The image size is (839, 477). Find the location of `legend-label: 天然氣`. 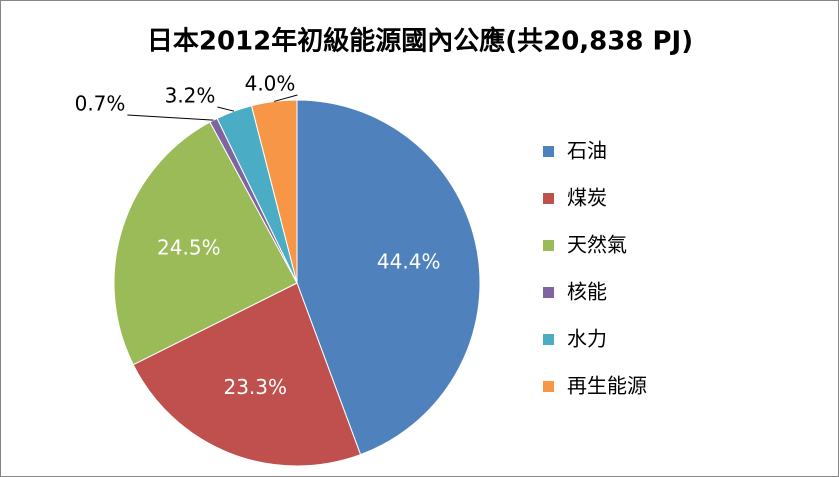

legend-label: 天然氣 is located at coordinates (597, 245).